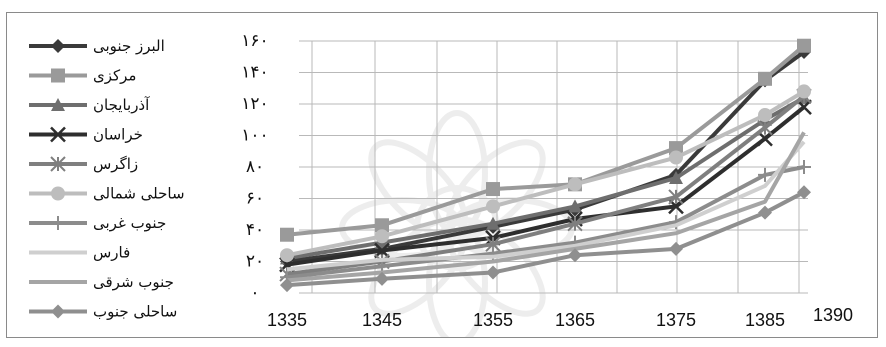 The image size is (886, 347). I want to click on legend-label: خراسان, so click(118, 135).